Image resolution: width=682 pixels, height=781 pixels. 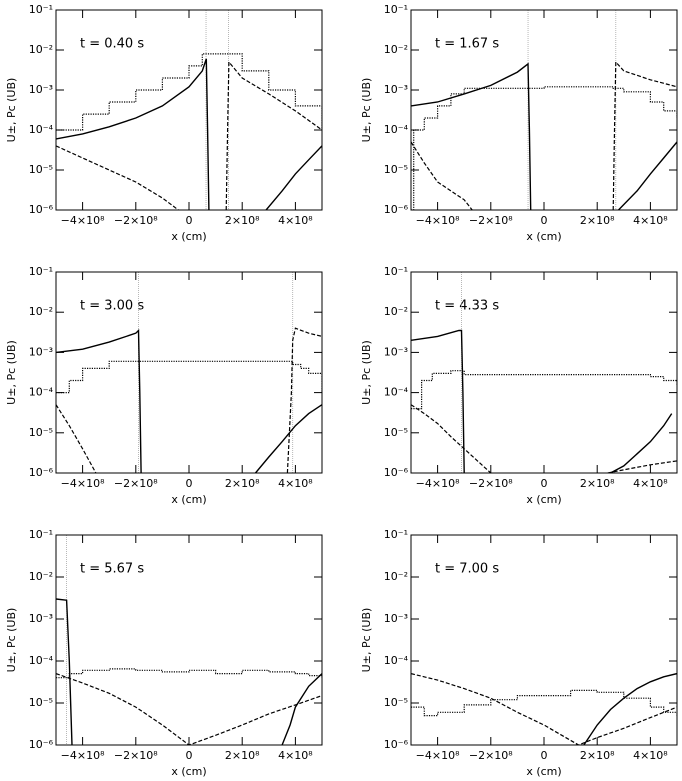 I want to click on panel-title: t = 5.67 s, so click(x=112, y=569).